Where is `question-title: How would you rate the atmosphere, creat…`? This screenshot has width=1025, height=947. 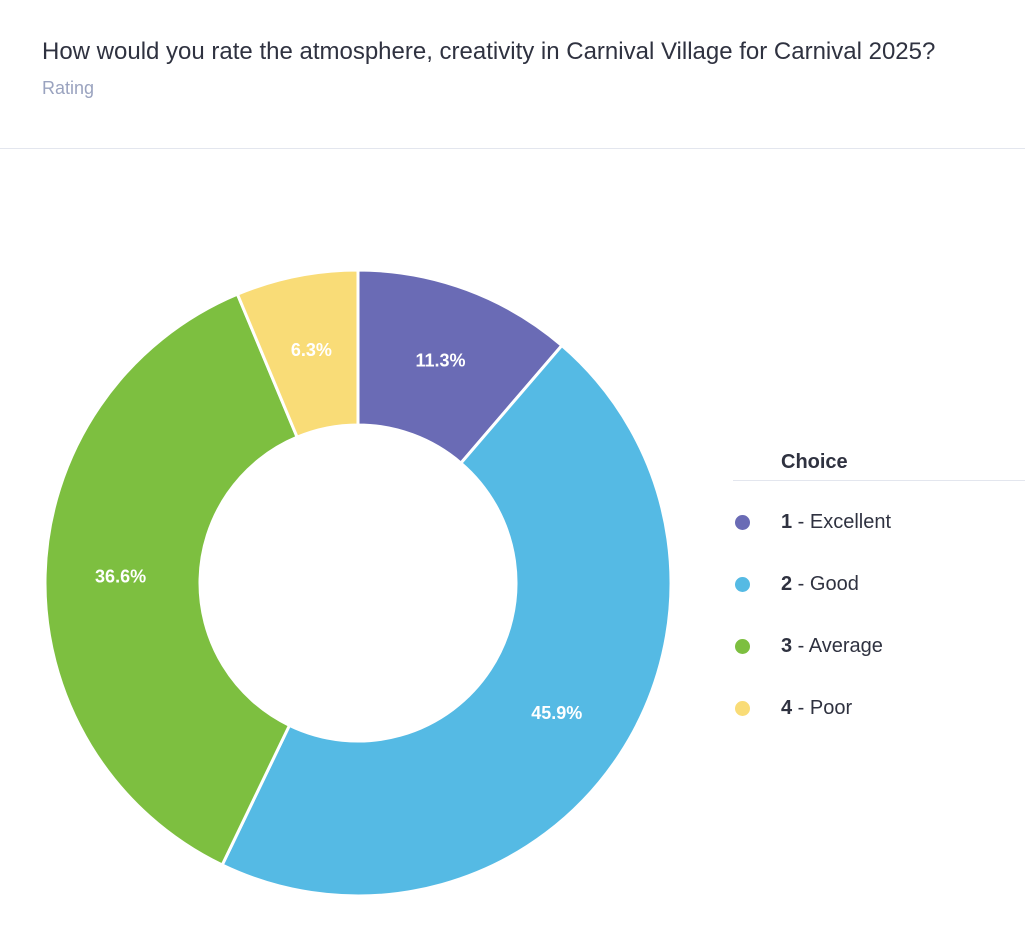
question-title: How would you rate the atmosphere, creat… is located at coordinates (489, 51).